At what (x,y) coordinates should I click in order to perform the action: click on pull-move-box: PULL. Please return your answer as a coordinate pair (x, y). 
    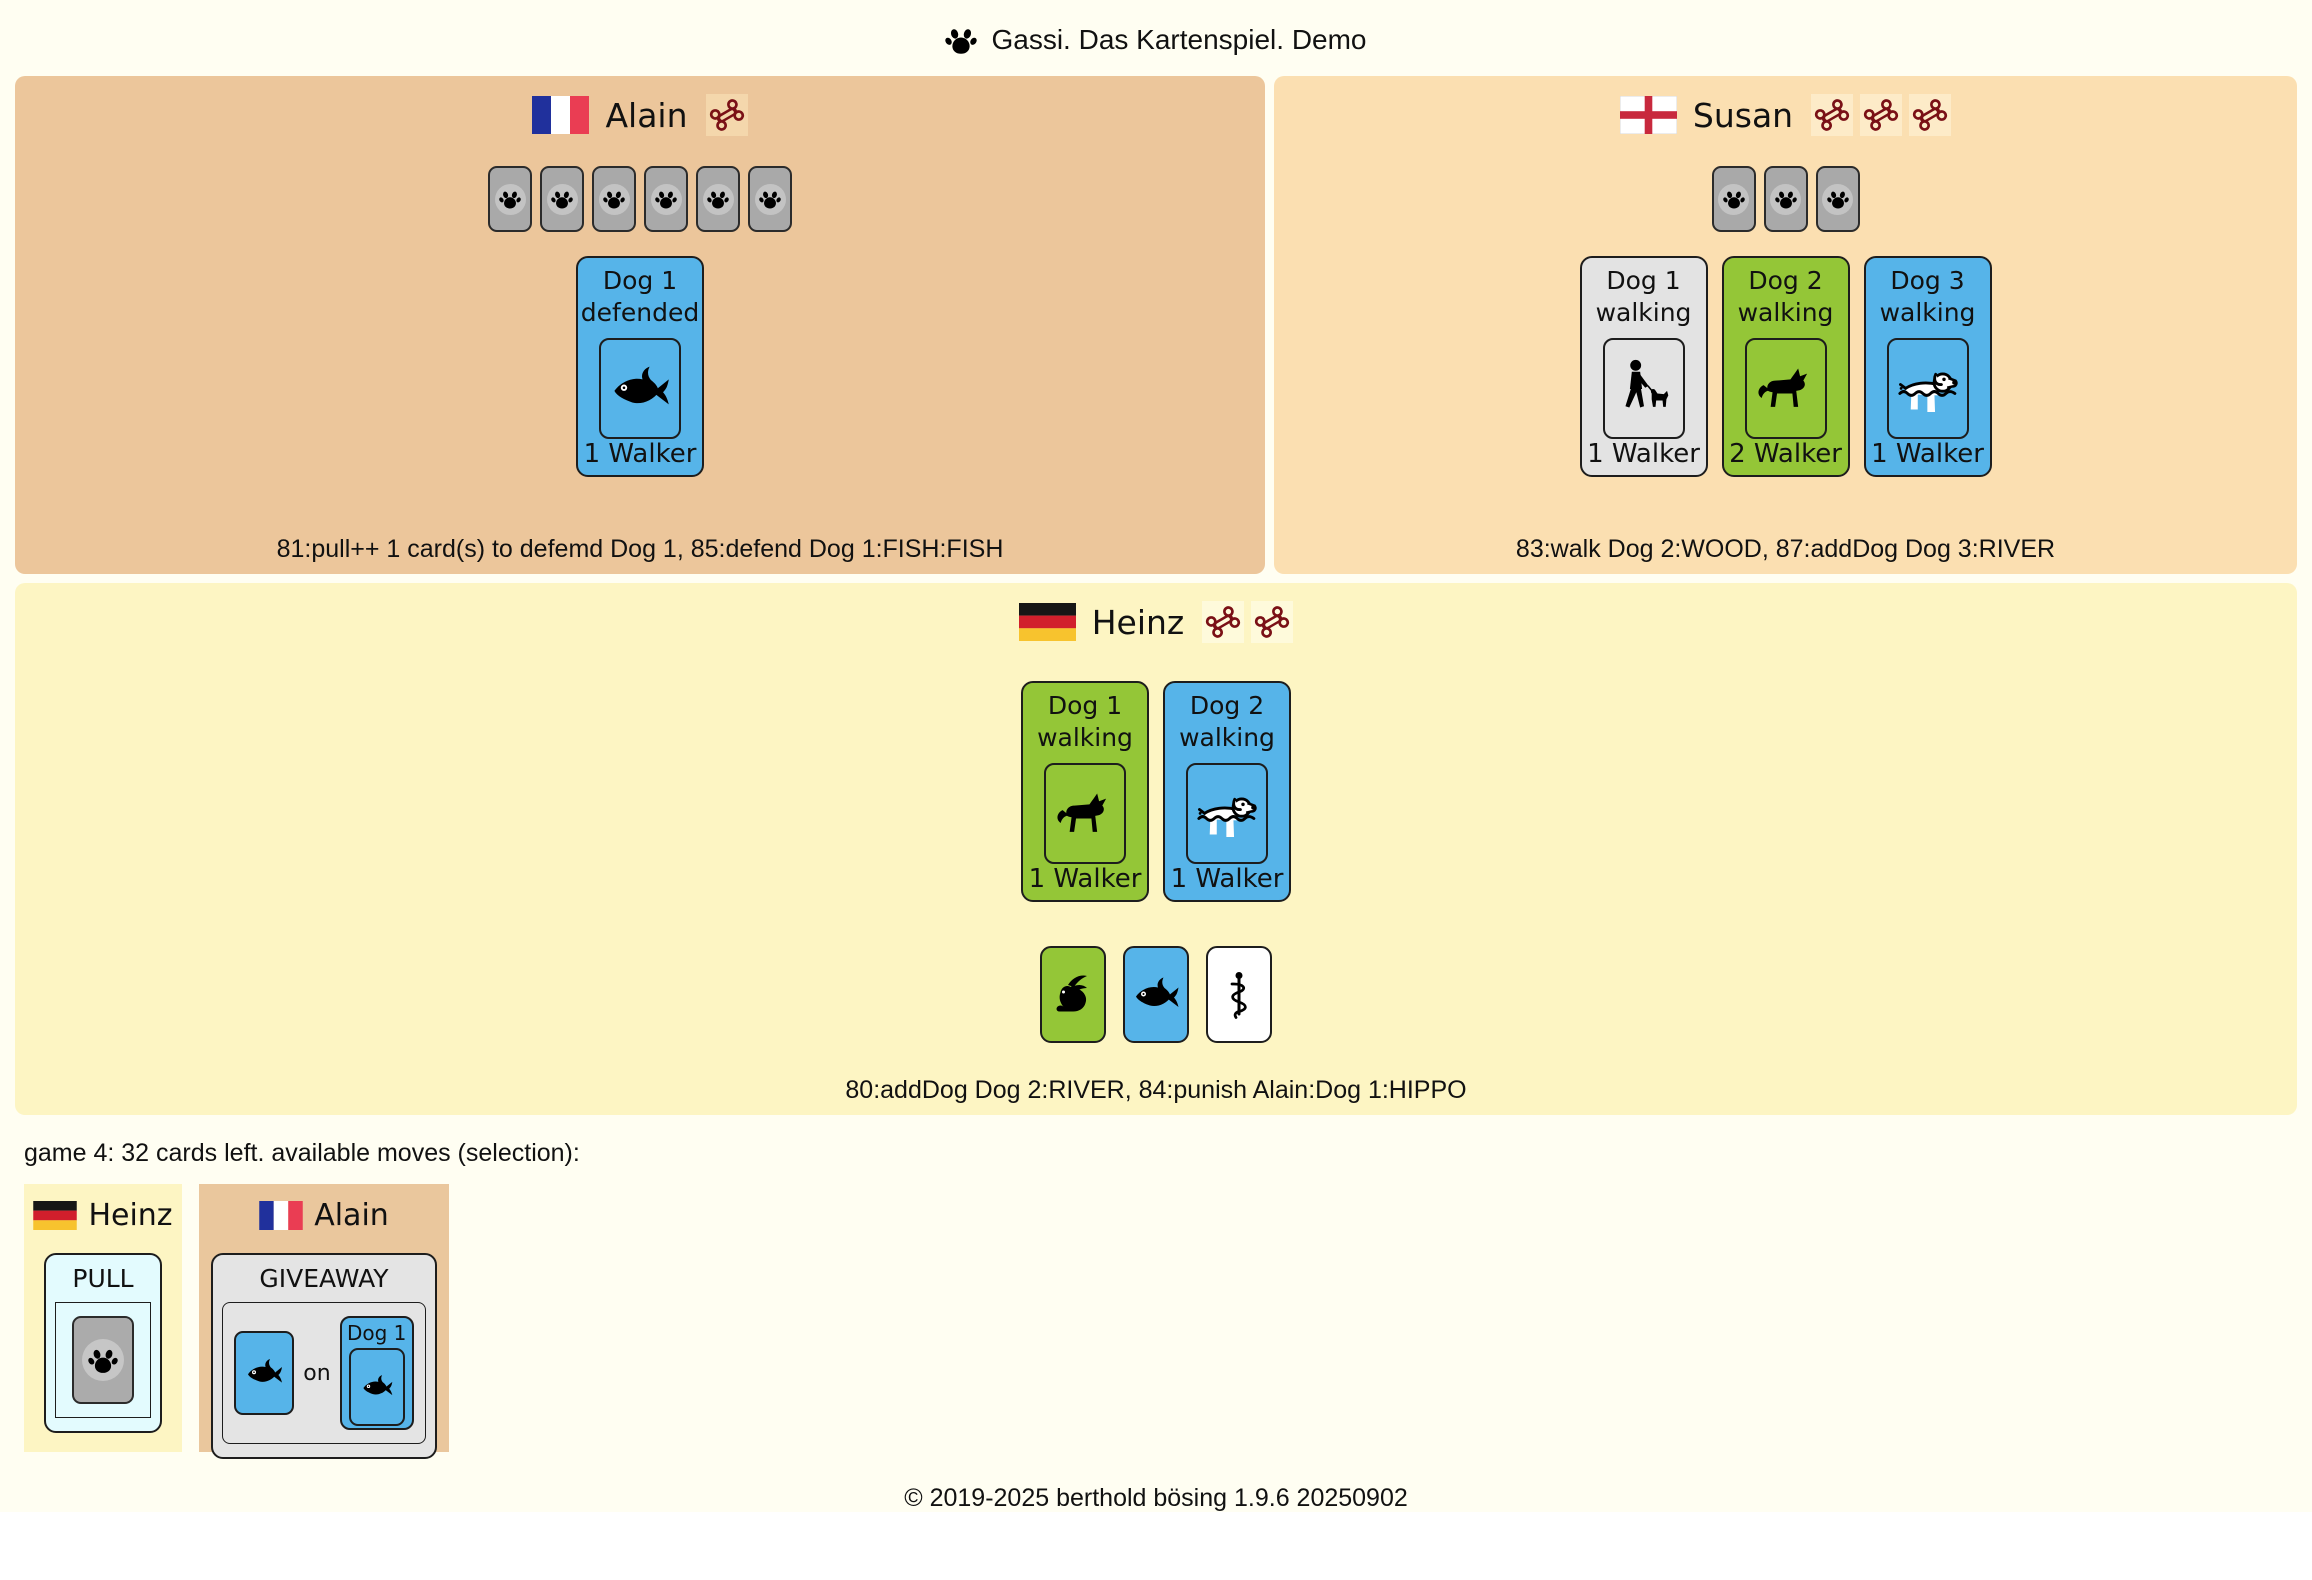
    Looking at the image, I should click on (103, 1343).